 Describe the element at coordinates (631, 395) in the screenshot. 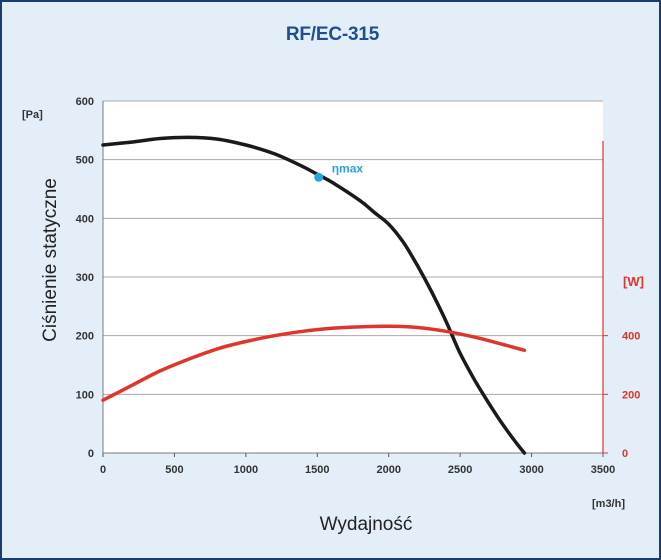

I see `y2-tick-label: 200` at that location.